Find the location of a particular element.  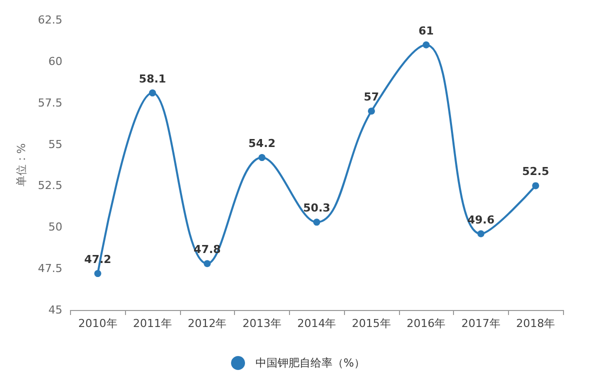

y-tick-label: 47.5 is located at coordinates (50, 269).